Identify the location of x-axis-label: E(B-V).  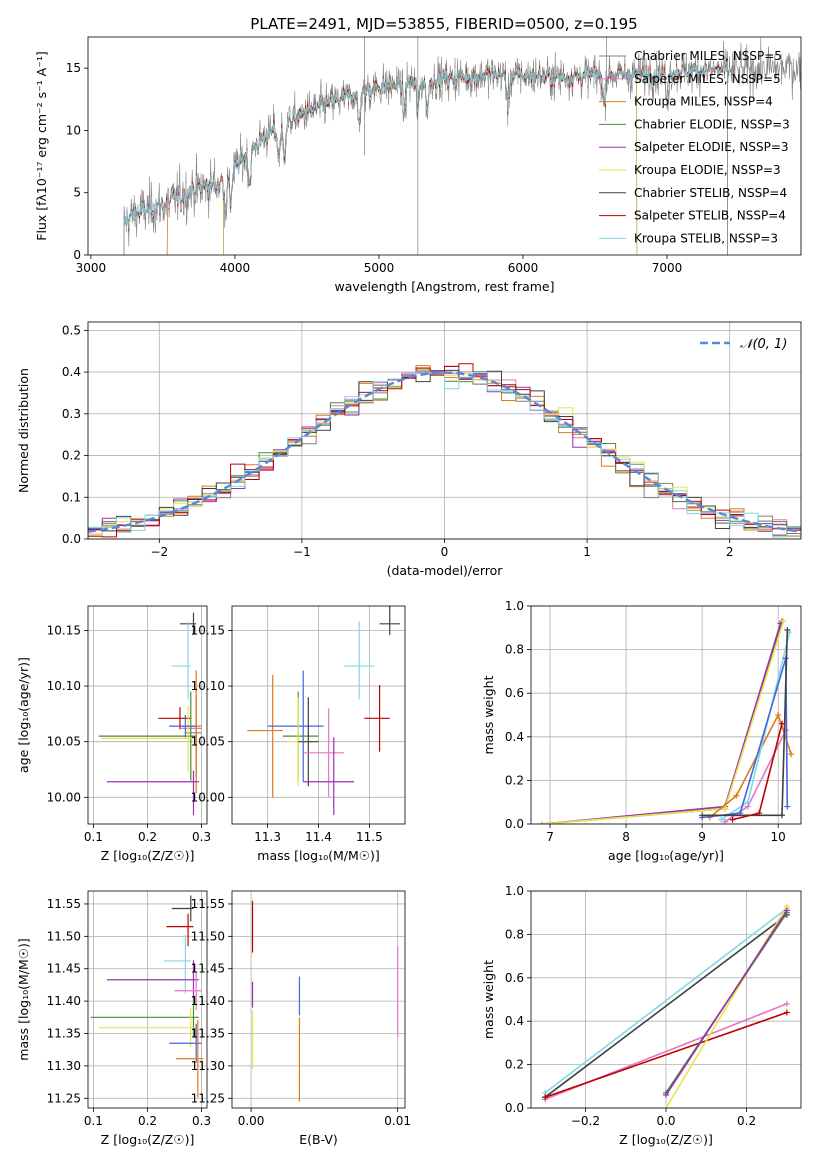
(318, 1139).